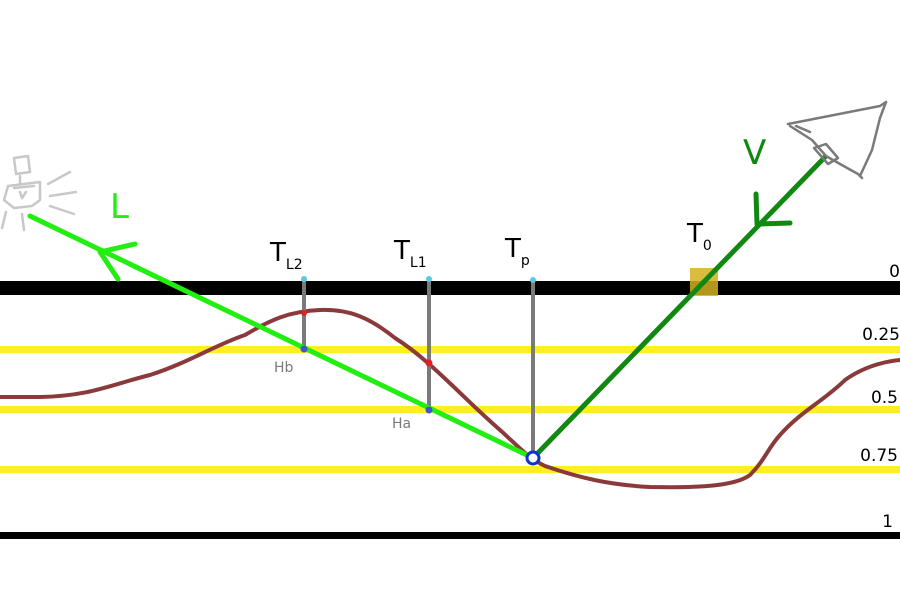 The height and width of the screenshot is (600, 900). What do you see at coordinates (879, 456) in the screenshot?
I see `depth-label-075: 0.75` at bounding box center [879, 456].